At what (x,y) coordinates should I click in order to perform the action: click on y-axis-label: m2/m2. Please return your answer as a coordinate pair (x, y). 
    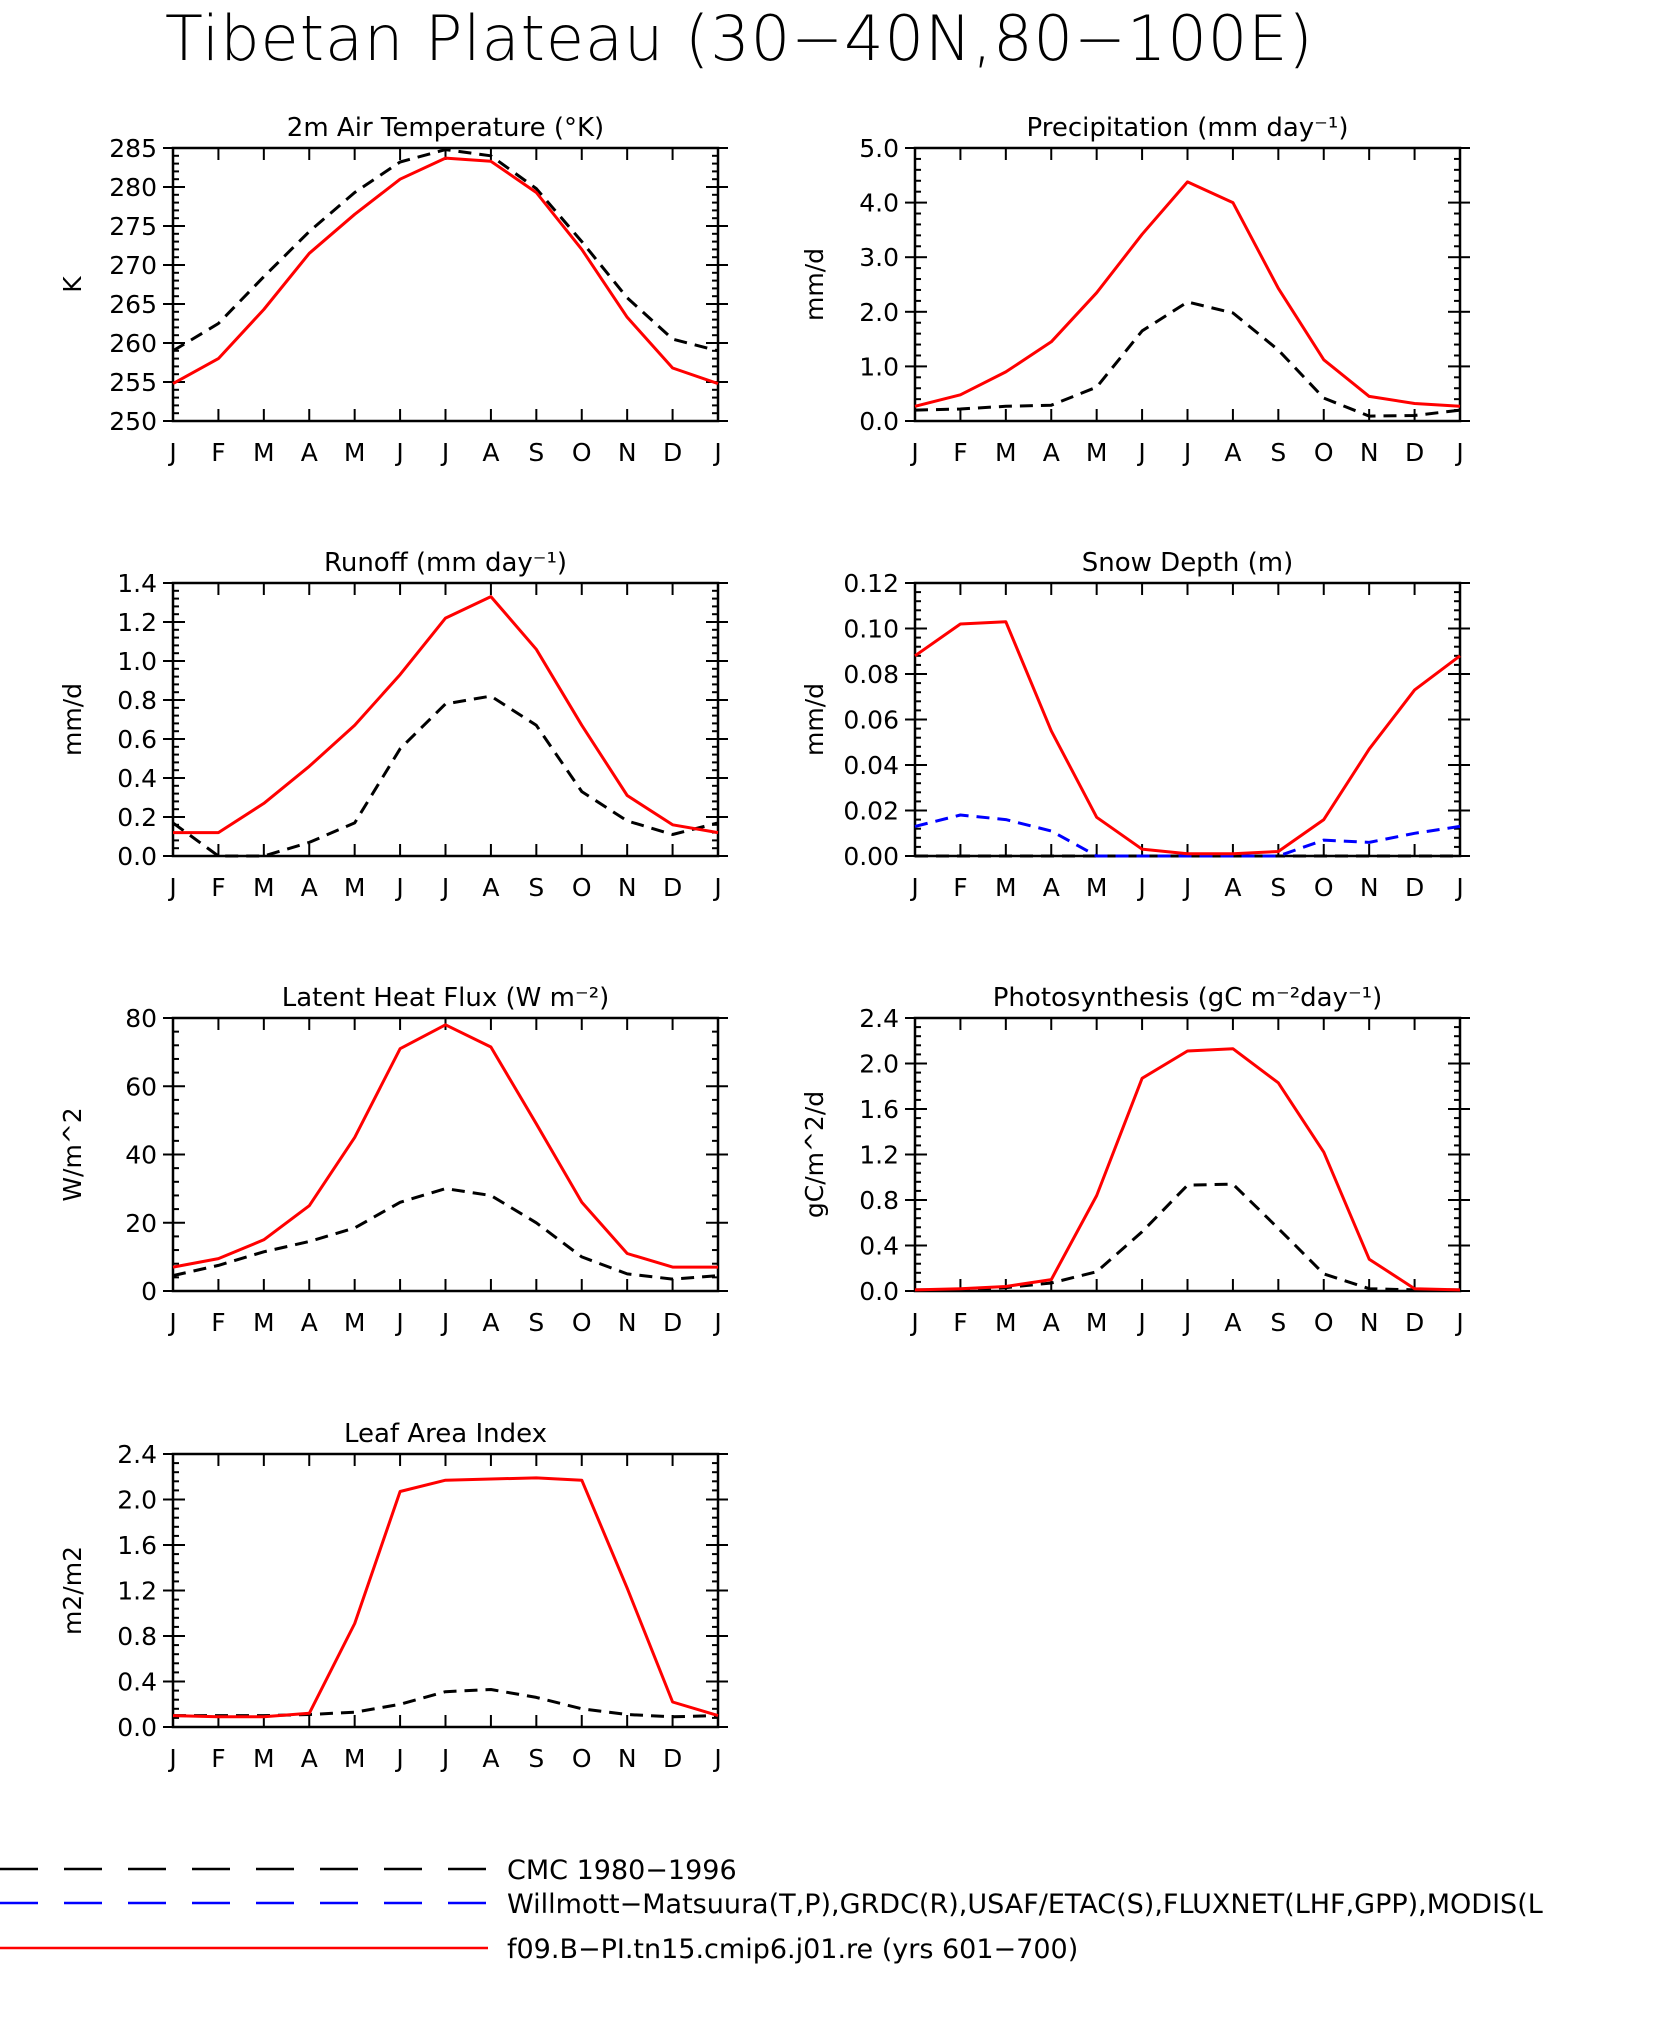
    Looking at the image, I should click on (72, 1590).